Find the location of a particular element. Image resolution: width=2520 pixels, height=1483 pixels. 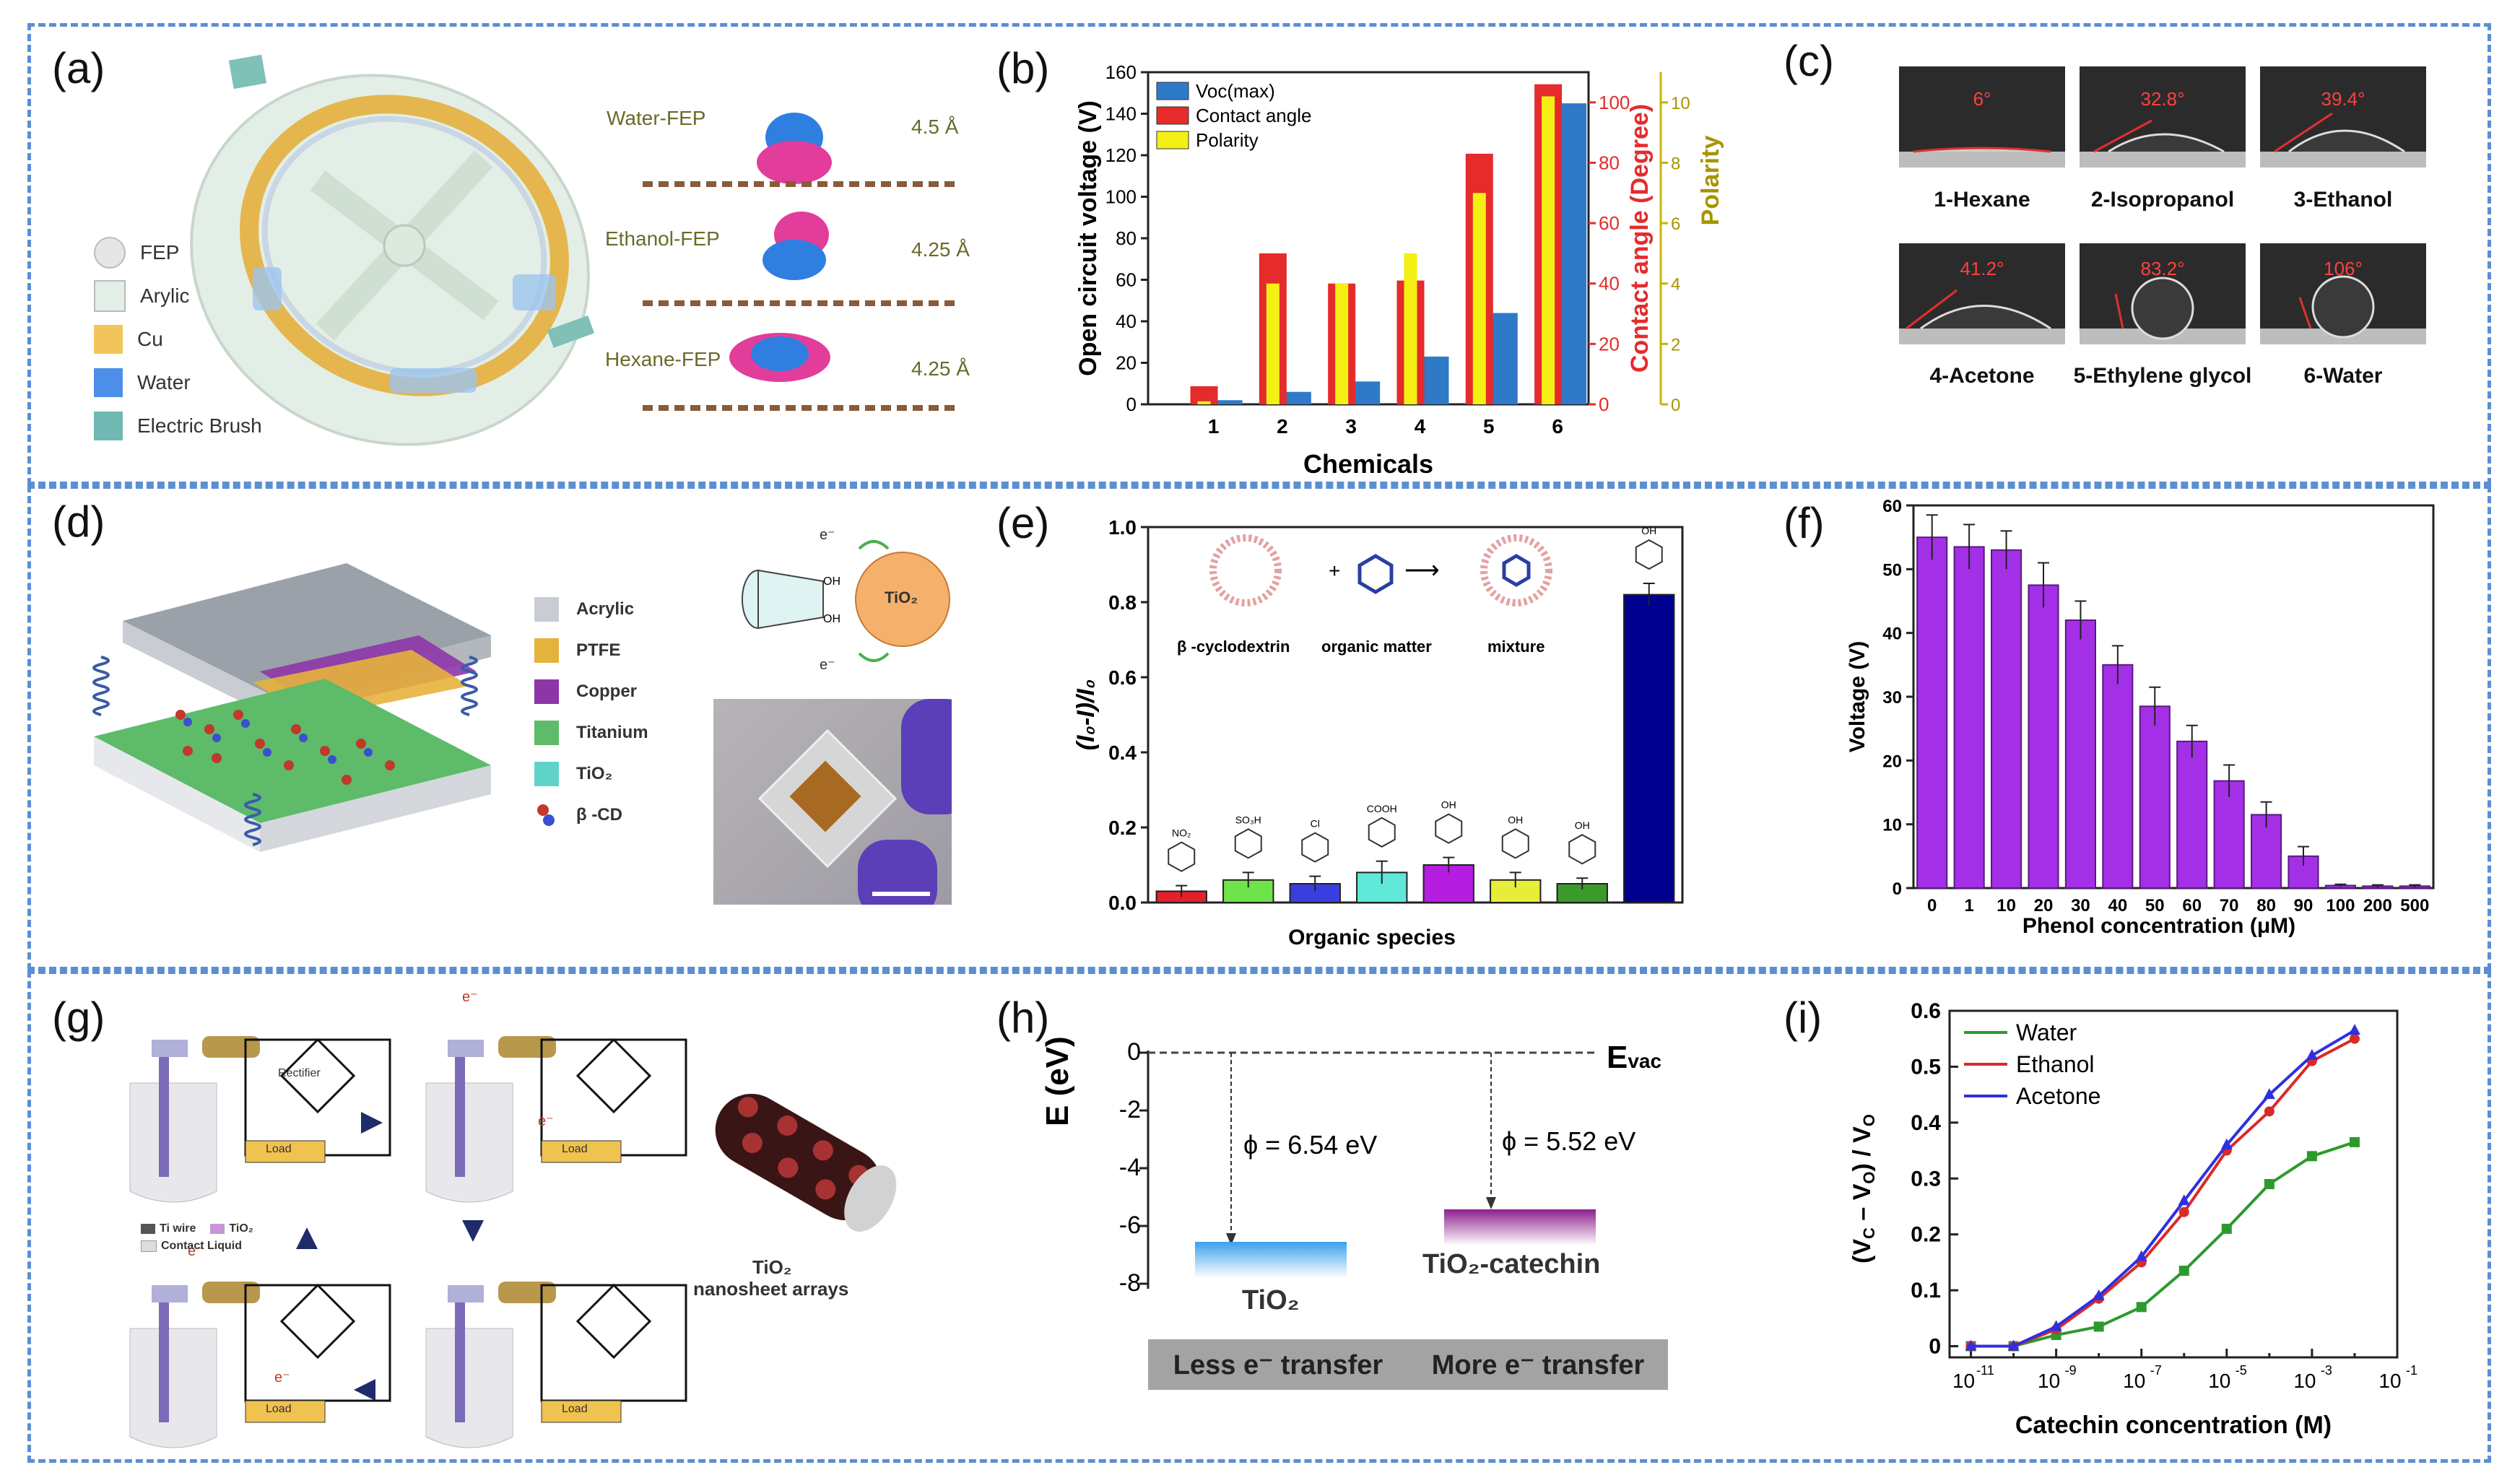

reaction-arrow: ⟶ is located at coordinates (1422, 570).